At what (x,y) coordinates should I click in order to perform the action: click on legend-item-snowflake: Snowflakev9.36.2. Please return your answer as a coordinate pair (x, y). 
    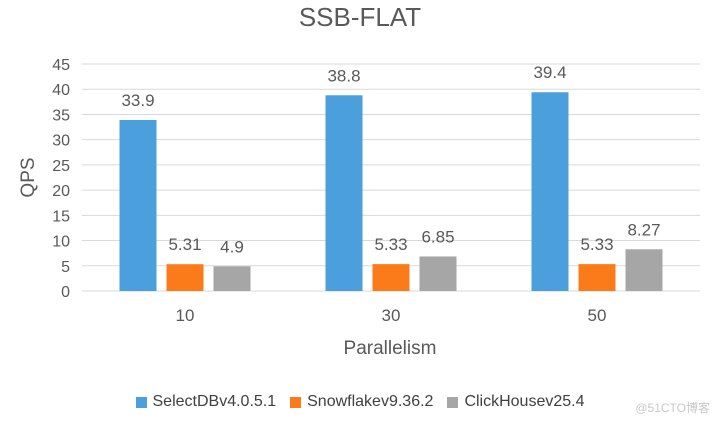
    Looking at the image, I should click on (361, 402).